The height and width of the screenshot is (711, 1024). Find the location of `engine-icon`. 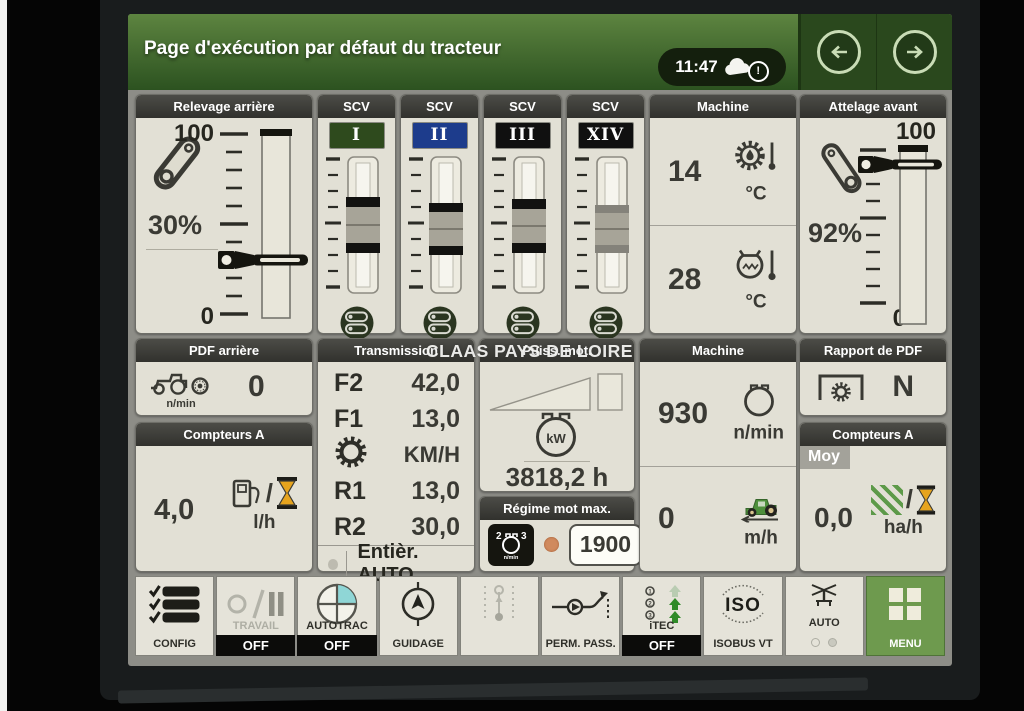

engine-icon is located at coordinates (758, 400).